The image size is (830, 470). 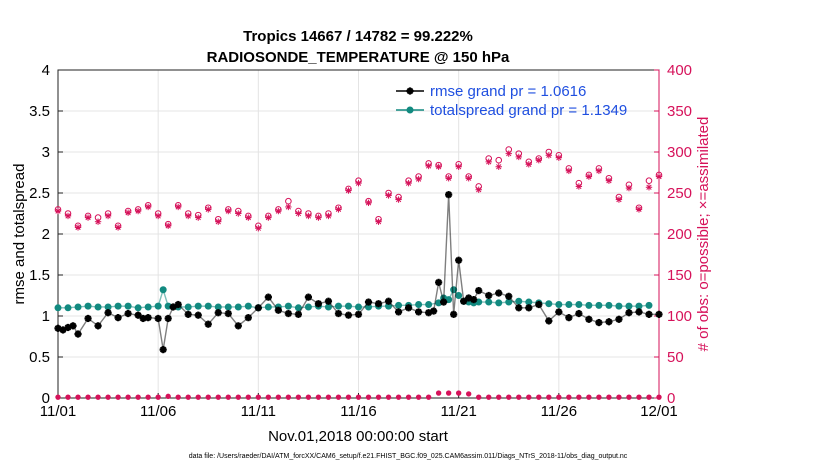 I want to click on obs-possible-point, so click(x=649, y=180).